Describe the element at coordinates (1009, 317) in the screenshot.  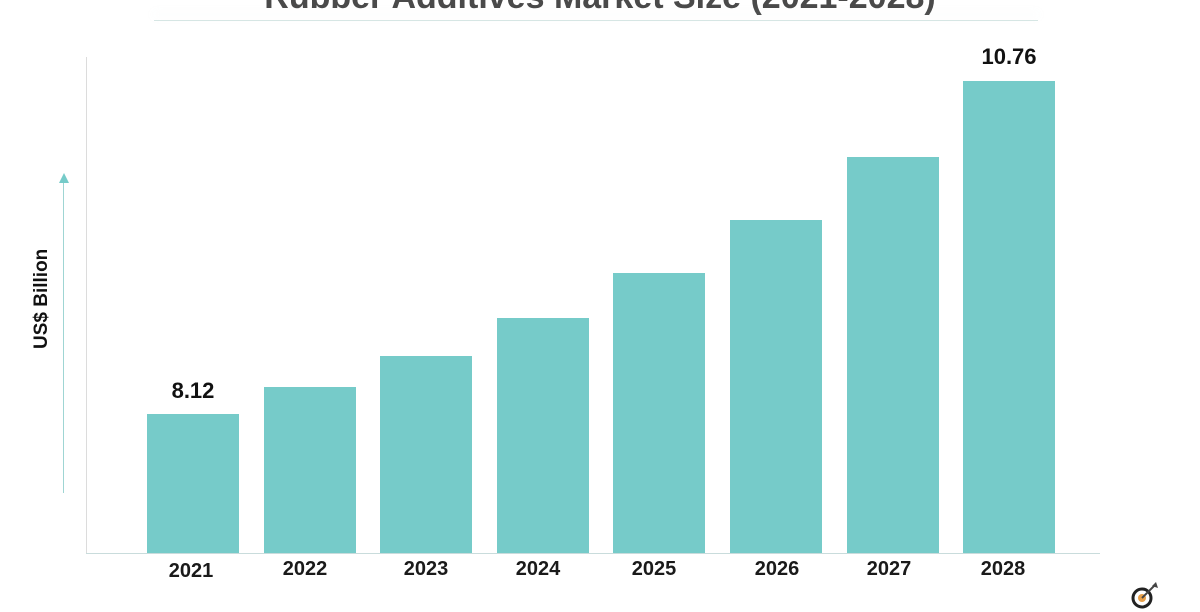
I see `bar-2028` at that location.